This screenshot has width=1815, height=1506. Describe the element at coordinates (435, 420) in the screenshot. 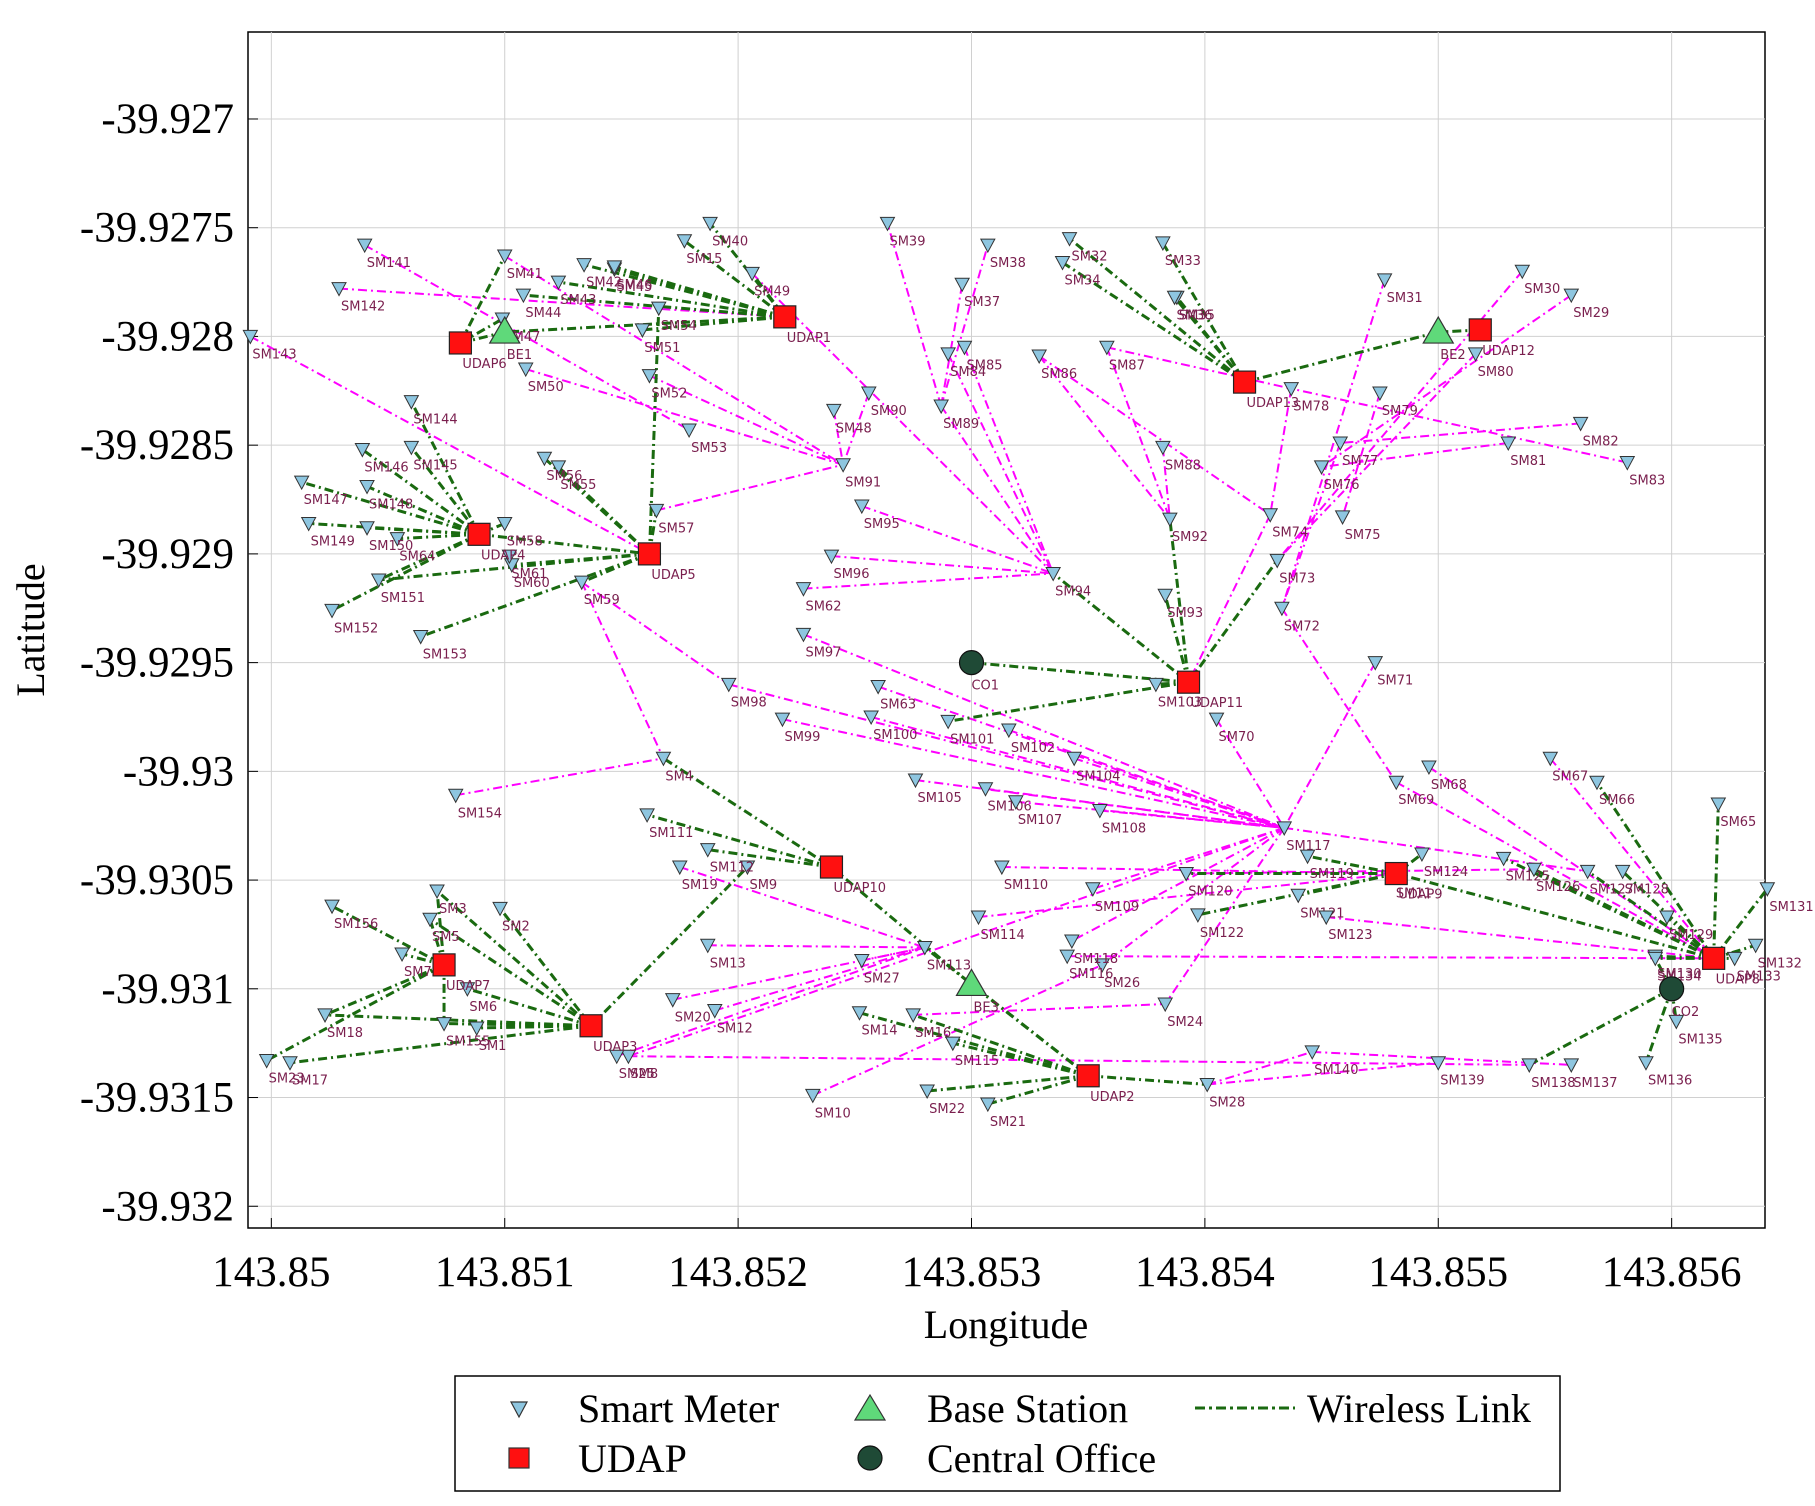

I see `smart-meter-label: SM144` at that location.